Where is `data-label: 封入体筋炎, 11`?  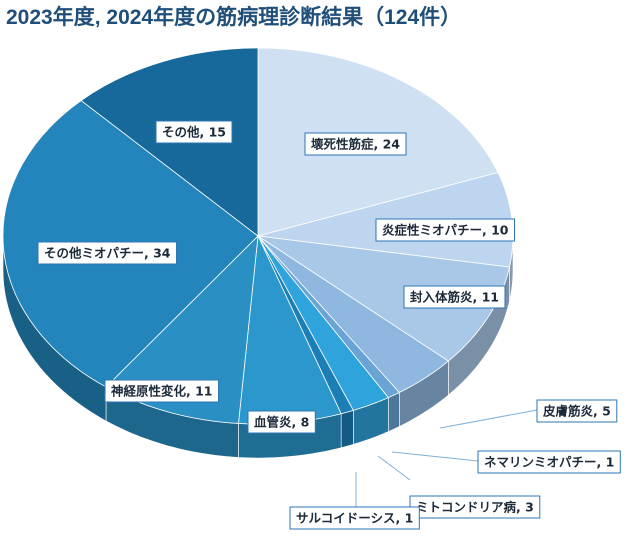
data-label: 封入体筋炎, 11 is located at coordinates (454, 297).